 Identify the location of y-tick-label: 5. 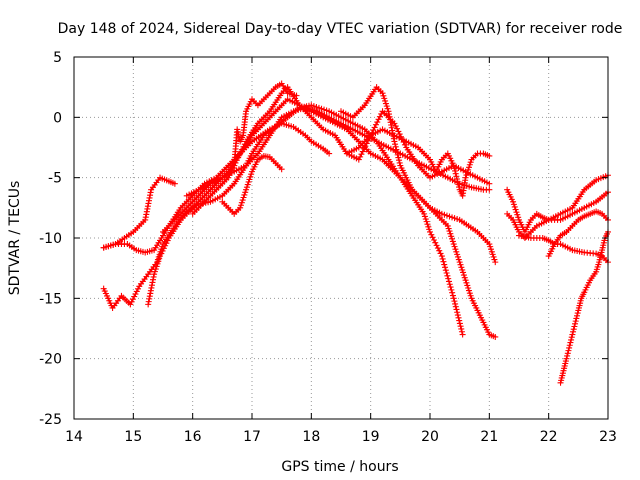
(57, 58).